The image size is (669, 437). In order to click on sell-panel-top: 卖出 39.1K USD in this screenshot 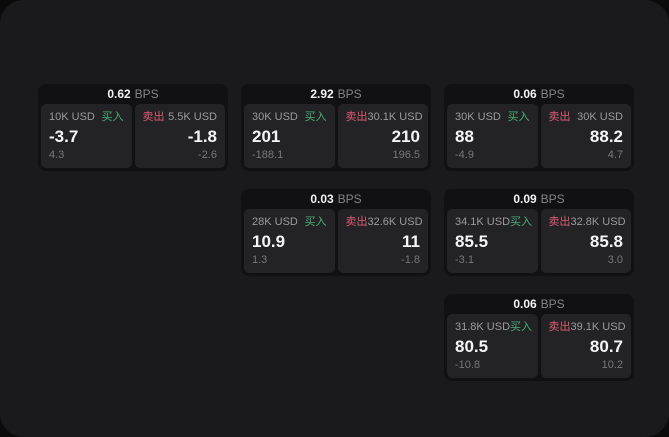, I will do `click(587, 327)`.